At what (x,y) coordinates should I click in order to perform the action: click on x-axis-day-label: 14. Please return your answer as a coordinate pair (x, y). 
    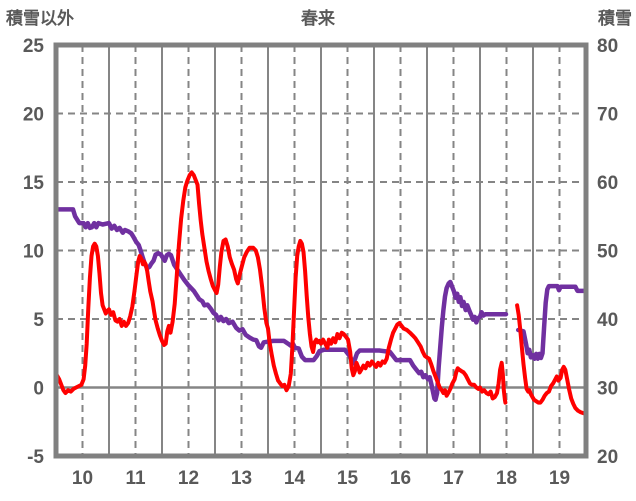
    Looking at the image, I should click on (295, 478).